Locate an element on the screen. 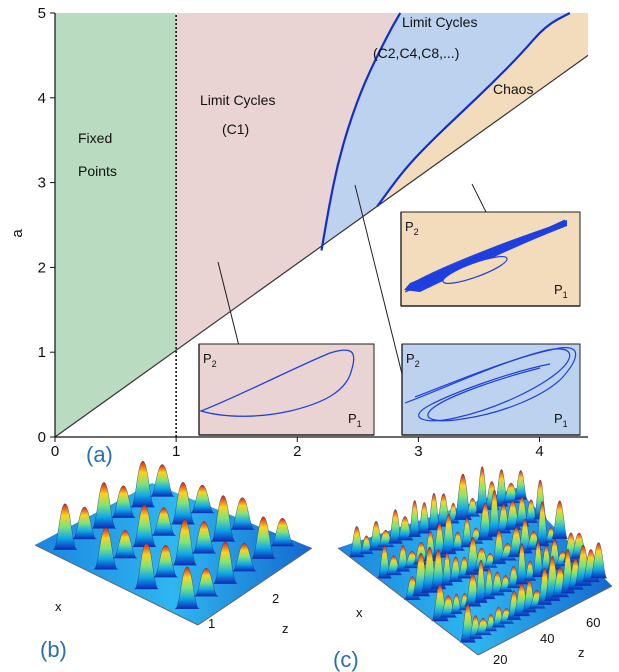  x-tick-label-4: 4 is located at coordinates (539, 451).